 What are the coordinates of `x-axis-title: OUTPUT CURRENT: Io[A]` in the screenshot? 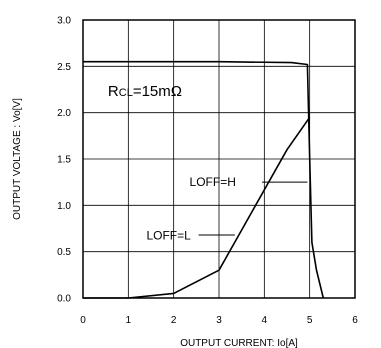 It's located at (239, 343).